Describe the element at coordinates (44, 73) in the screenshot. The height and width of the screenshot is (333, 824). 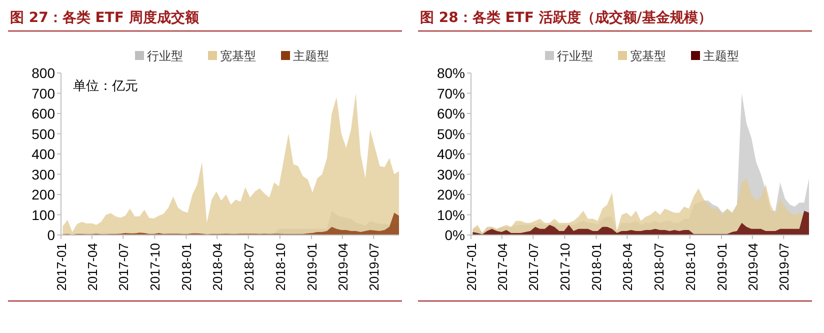
I see `y-tick-label: 800` at that location.